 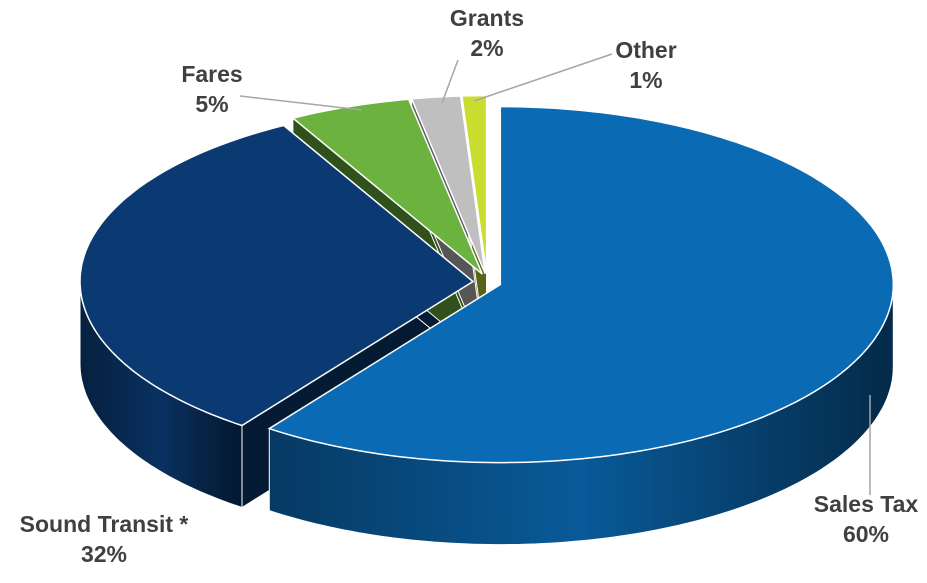 What do you see at coordinates (866, 534) in the screenshot?
I see `slice-label-value: 60%` at bounding box center [866, 534].